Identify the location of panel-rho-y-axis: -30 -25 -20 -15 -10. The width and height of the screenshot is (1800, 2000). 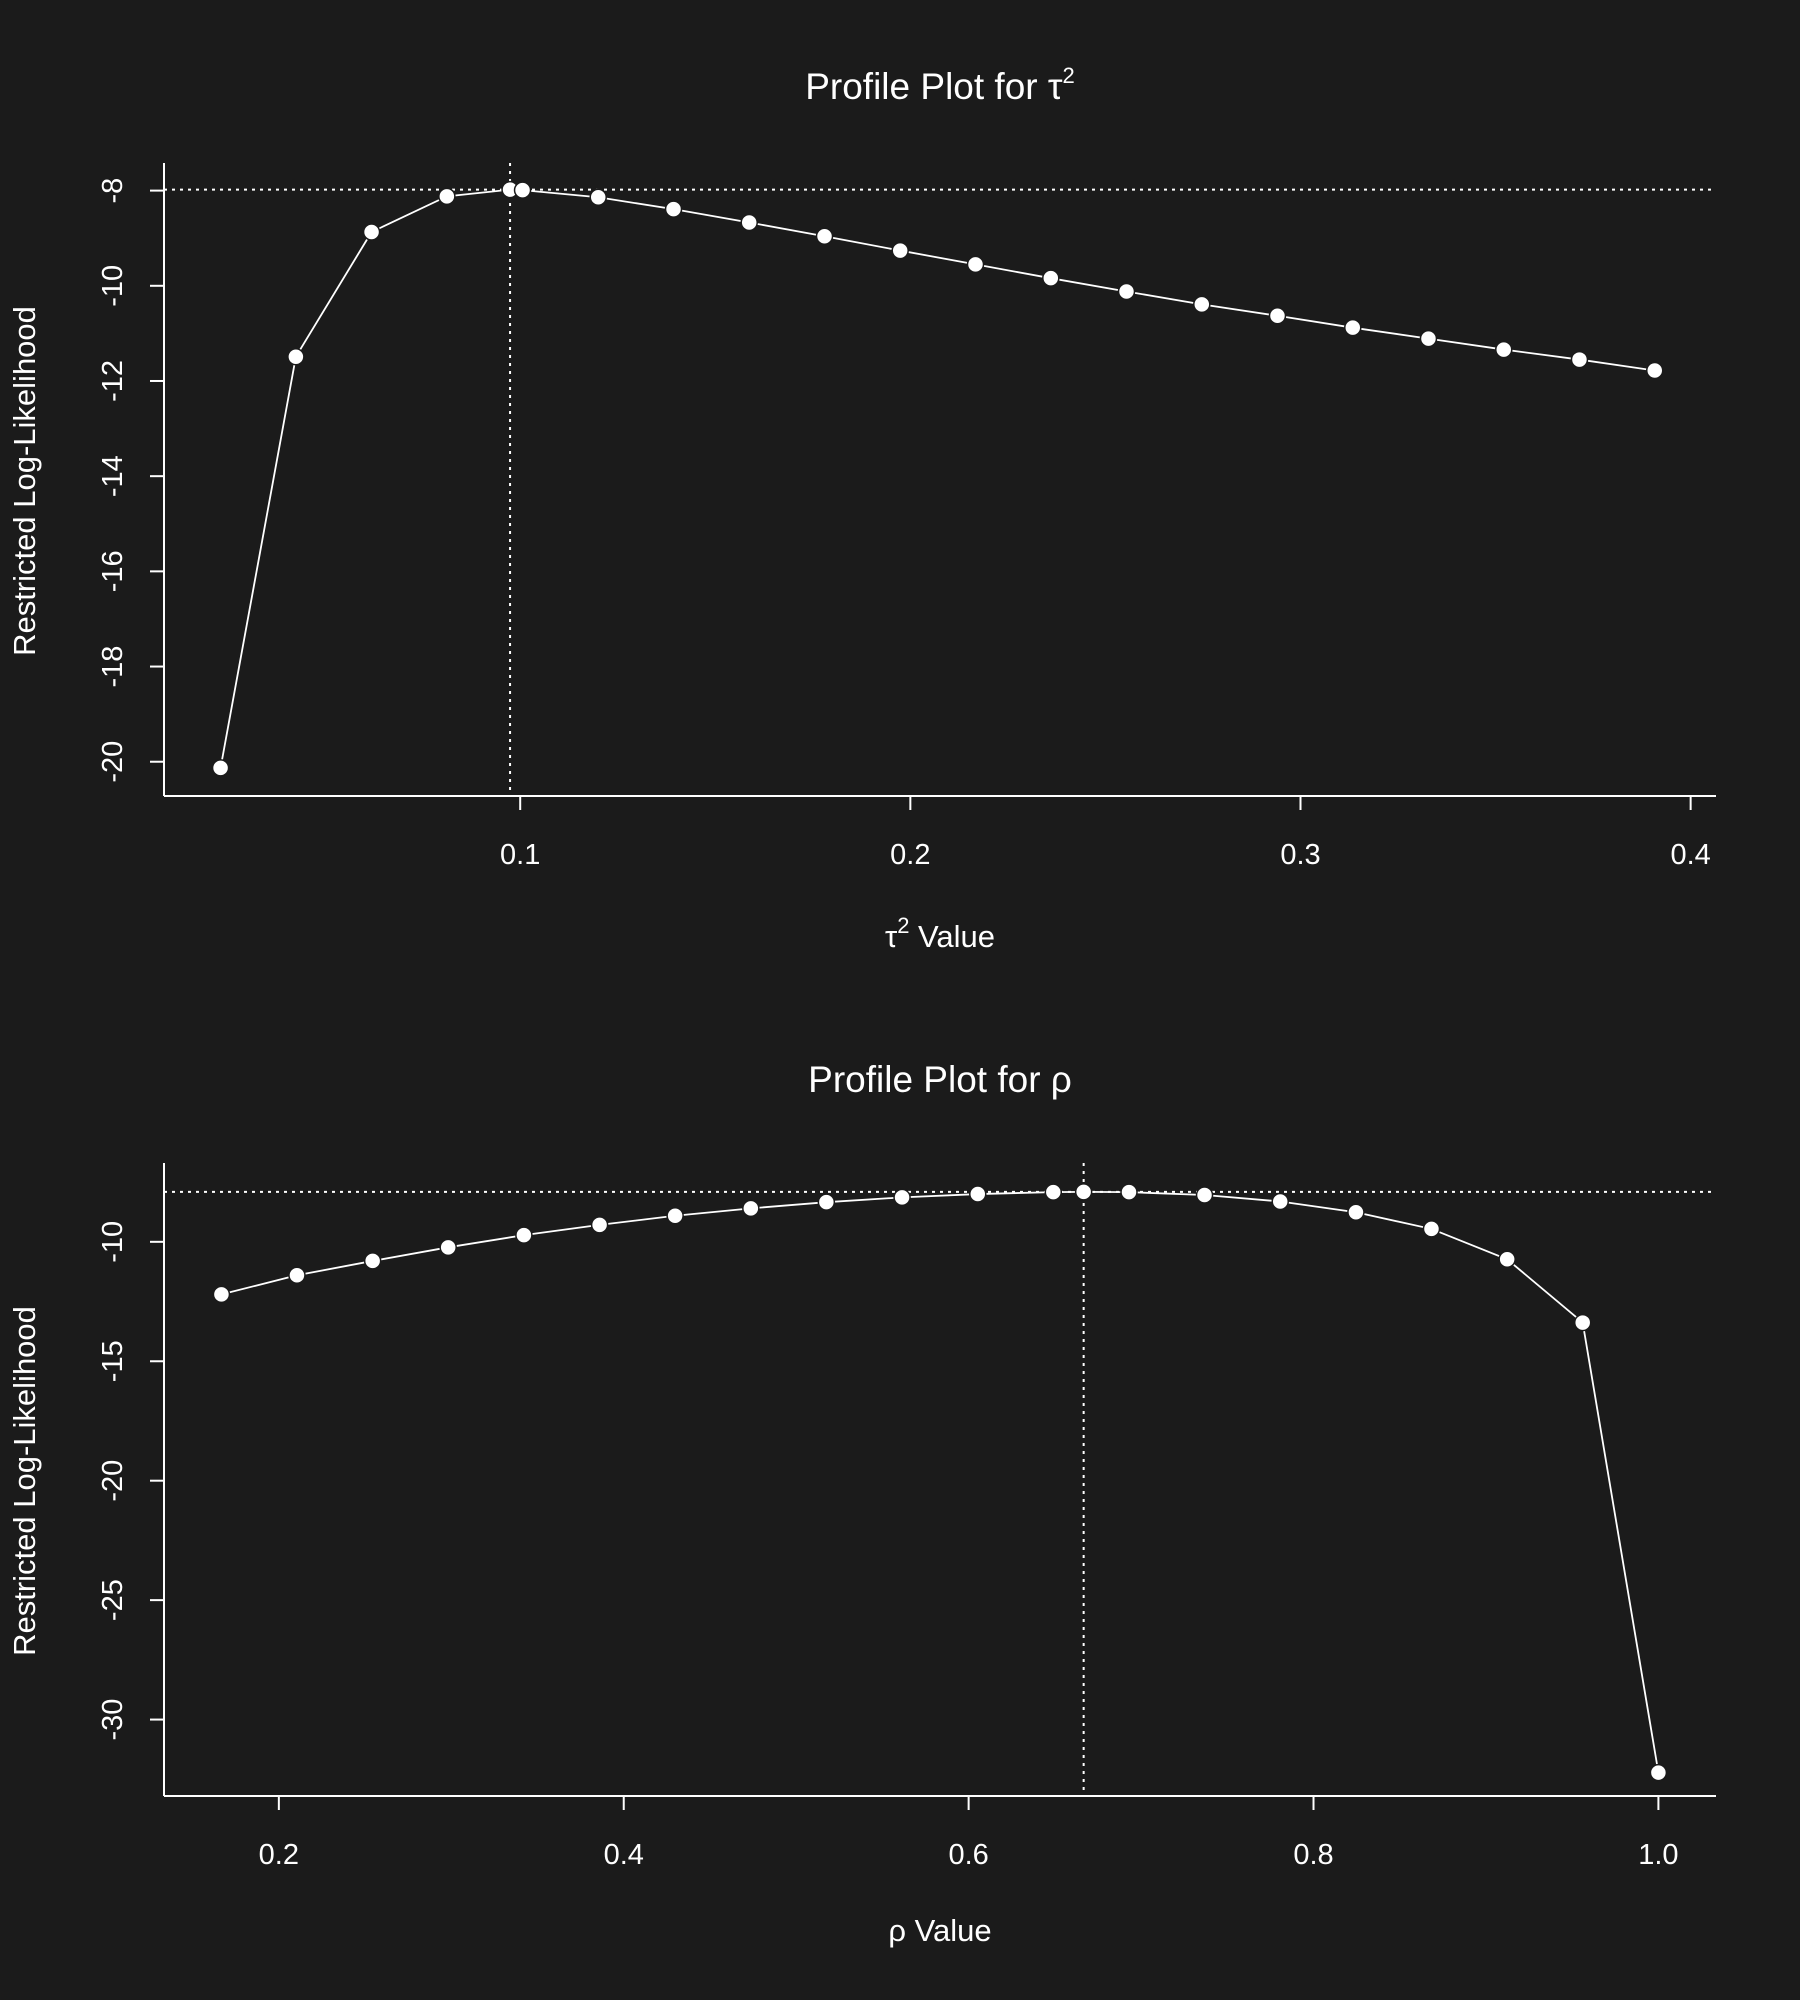
(131, 1479).